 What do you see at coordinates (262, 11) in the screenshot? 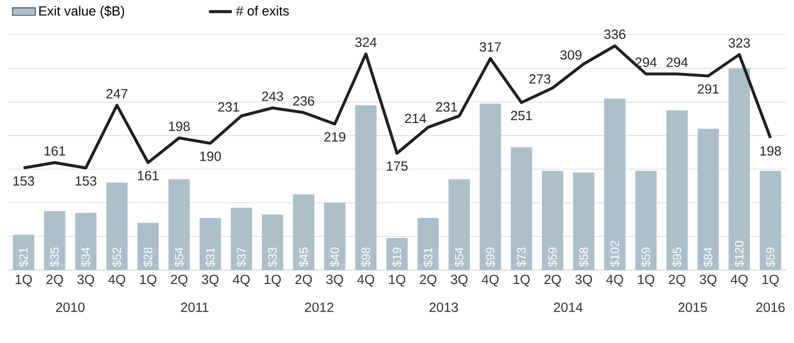
I see `legend-label: # of exits` at bounding box center [262, 11].